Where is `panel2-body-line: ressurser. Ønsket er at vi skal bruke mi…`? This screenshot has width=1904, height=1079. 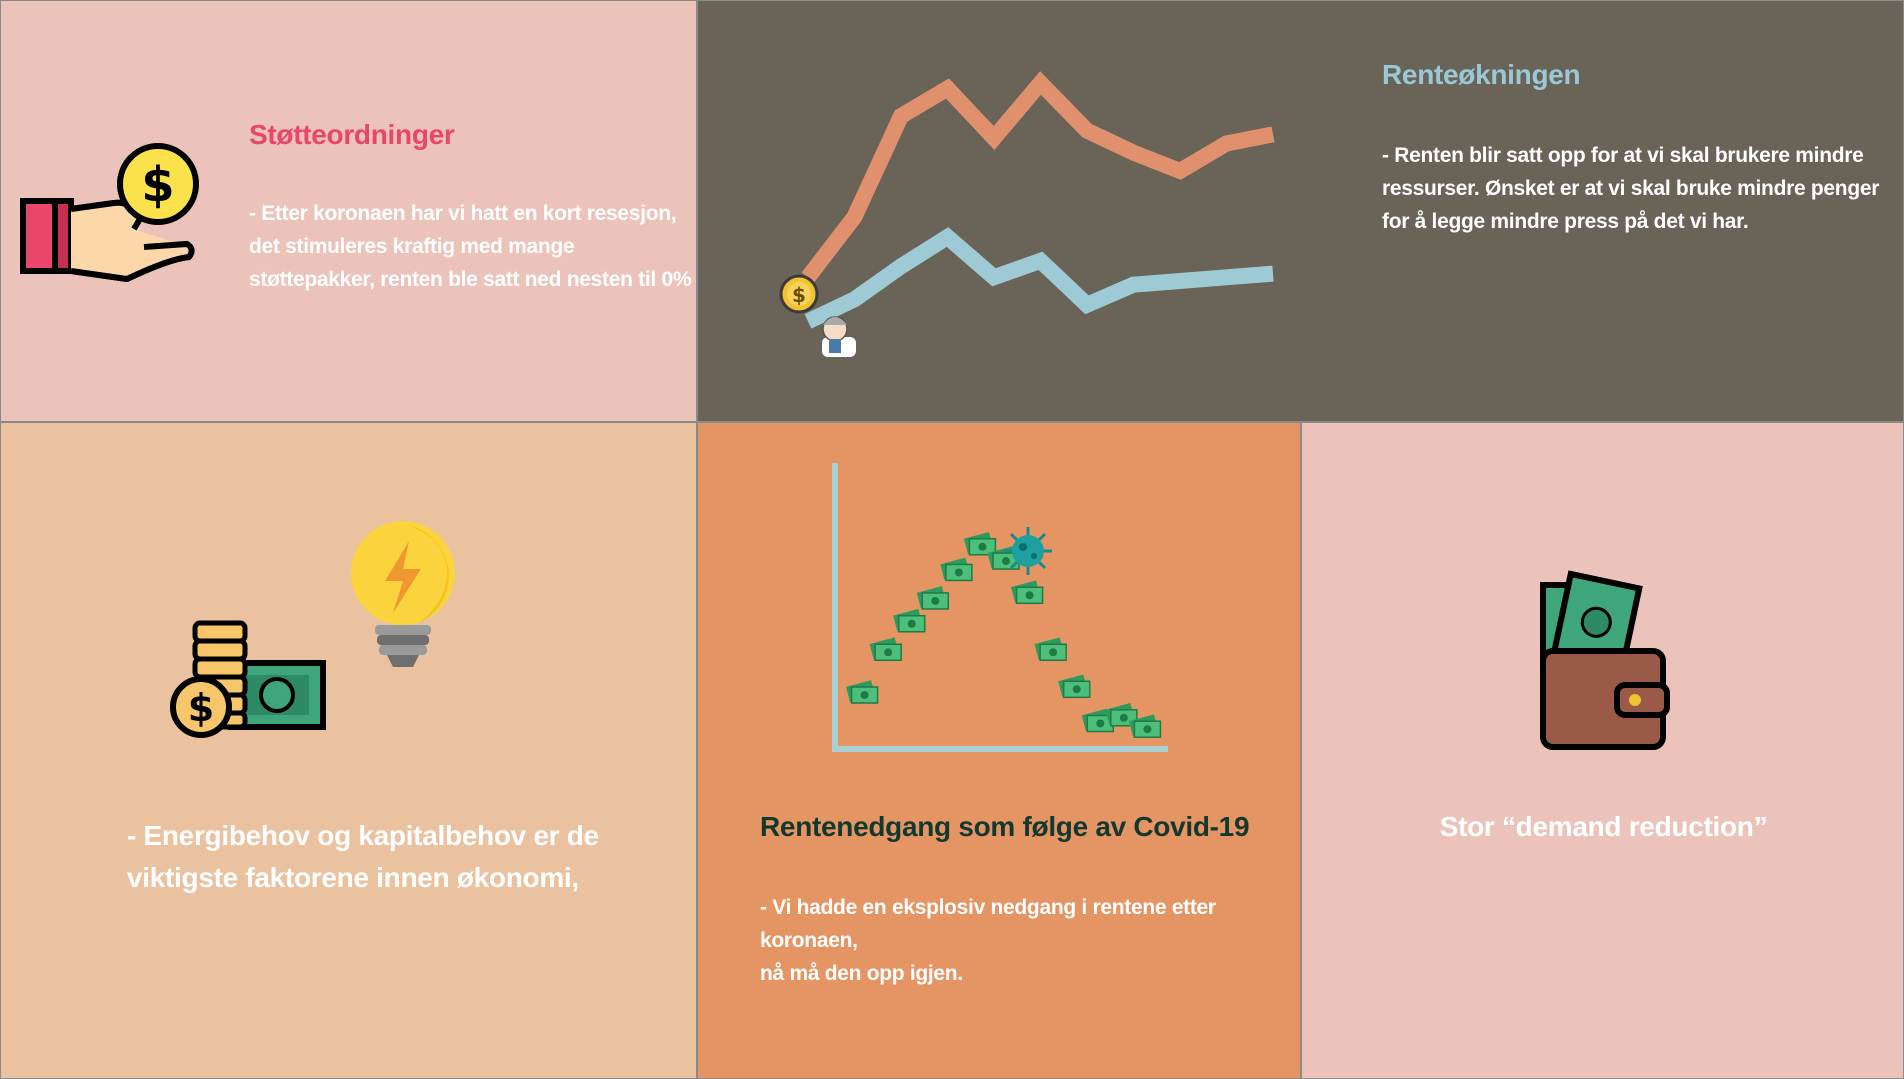 panel2-body-line: ressurser. Ønsket er at vi skal bruke mi… is located at coordinates (1631, 188).